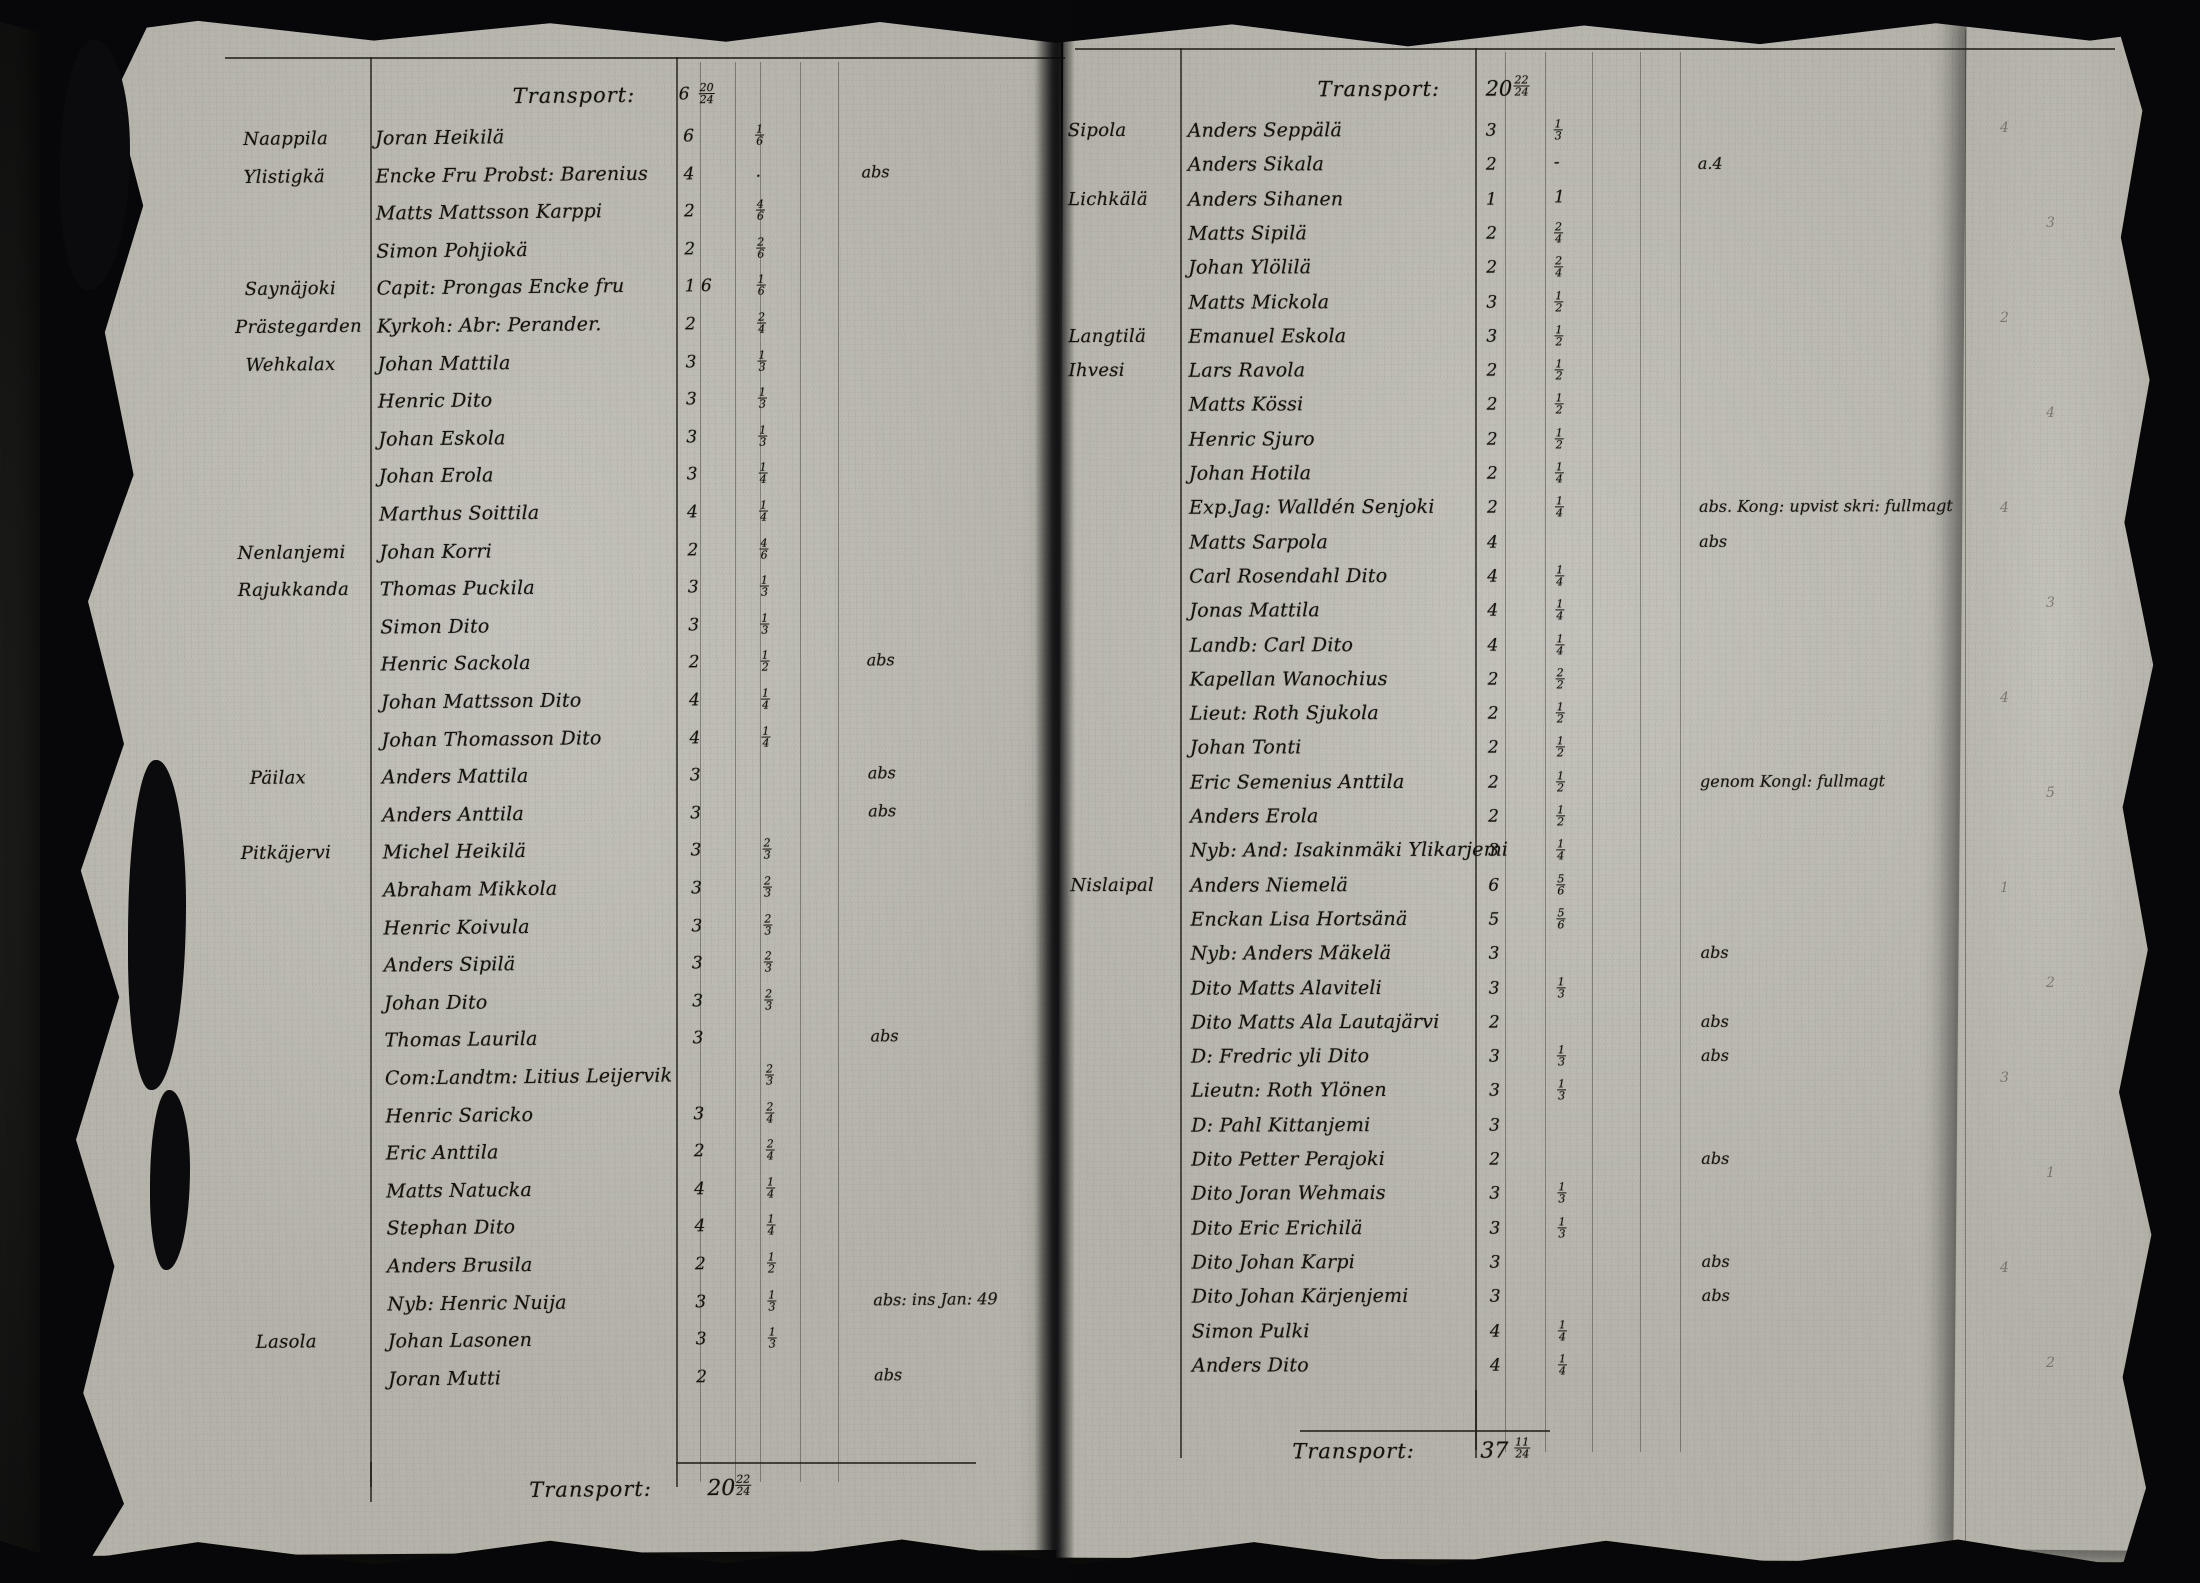 The image size is (2200, 1583). Describe the element at coordinates (1291, 953) in the screenshot. I see `row-person-name: Nyb: Anders Mäkelä` at that location.